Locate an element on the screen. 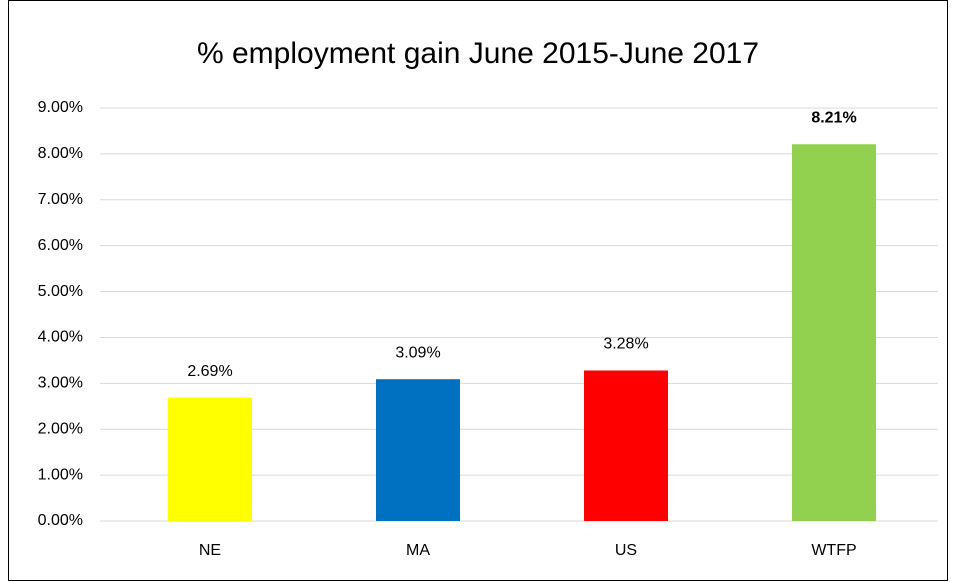 Image resolution: width=956 pixels, height=582 pixels. data-label: 3.09% is located at coordinates (417, 352).